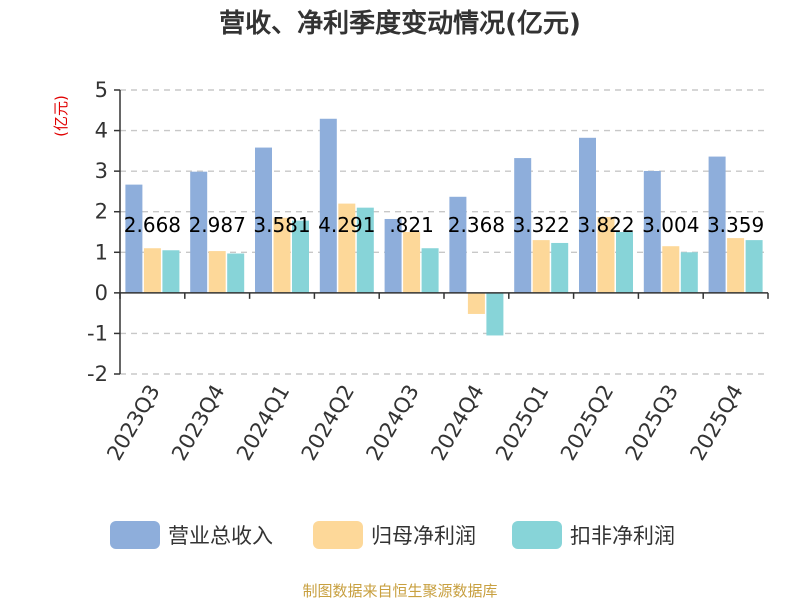  What do you see at coordinates (716, 423) in the screenshot?
I see `x-tick-label: 2025Q4` at bounding box center [716, 423].